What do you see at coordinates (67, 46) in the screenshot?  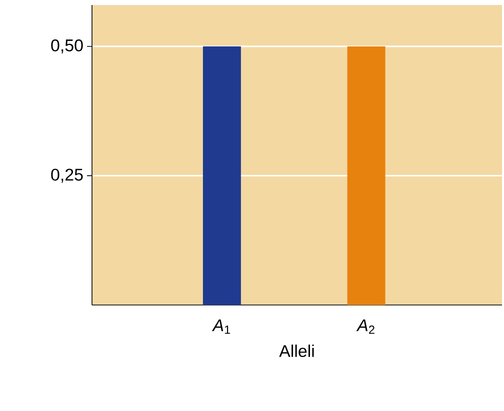 I see `y-tick-label: 0,50` at bounding box center [67, 46].